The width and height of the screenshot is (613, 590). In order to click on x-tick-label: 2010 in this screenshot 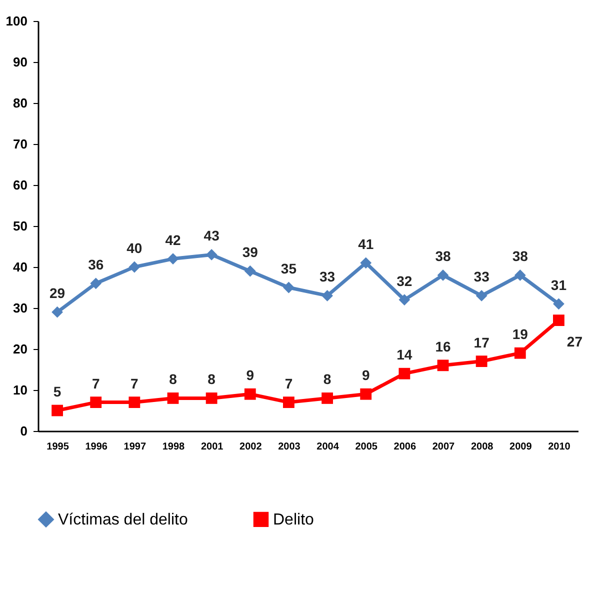, I will do `click(559, 447)`.